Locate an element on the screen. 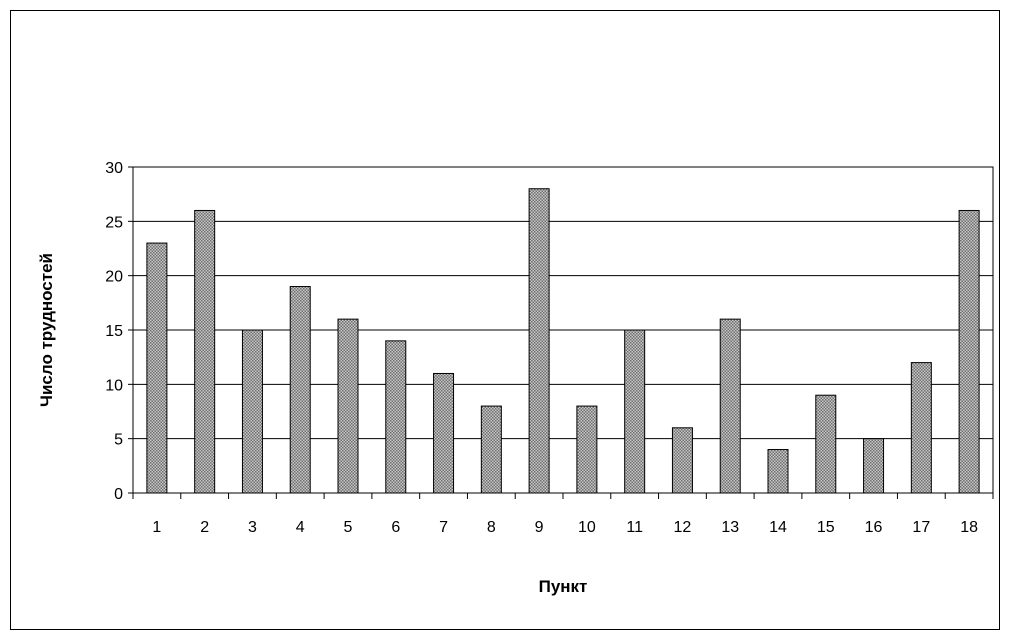 Image resolution: width=1012 pixels, height=640 pixels. x-tick-label: 10 is located at coordinates (587, 527).